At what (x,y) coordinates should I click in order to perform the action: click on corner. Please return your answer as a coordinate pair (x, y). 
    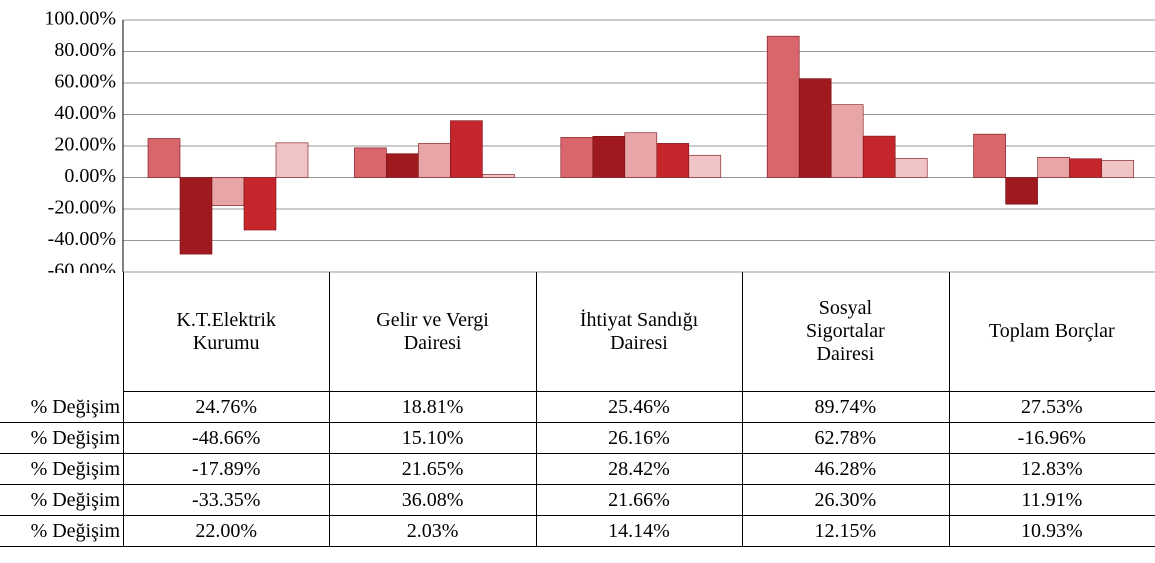
    Looking at the image, I should click on (62, 332).